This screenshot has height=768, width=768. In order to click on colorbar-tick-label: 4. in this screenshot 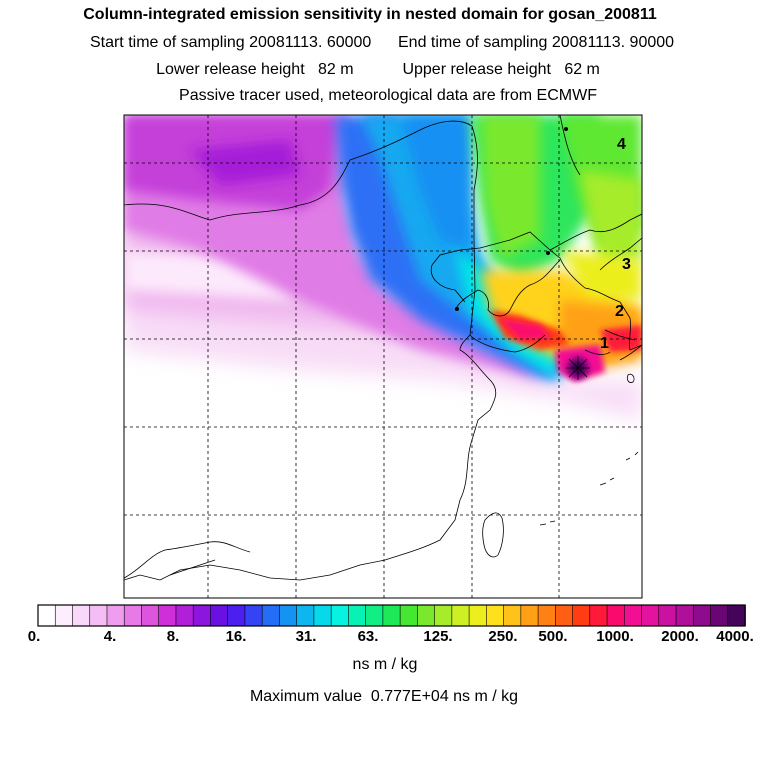, I will do `click(110, 636)`.